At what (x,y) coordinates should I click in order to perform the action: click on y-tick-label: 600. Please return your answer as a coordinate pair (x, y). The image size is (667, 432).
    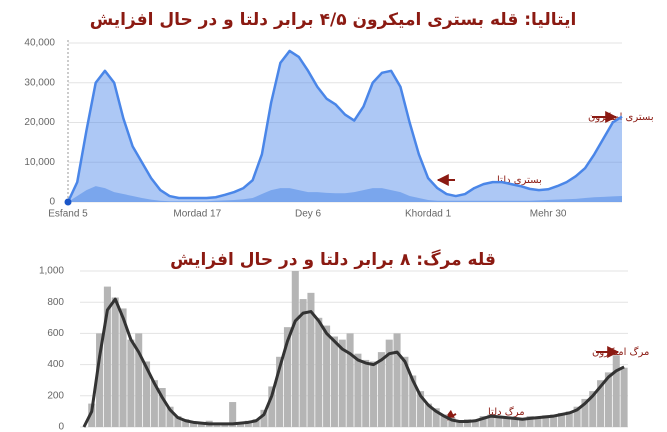
    Looking at the image, I should click on (55, 333).